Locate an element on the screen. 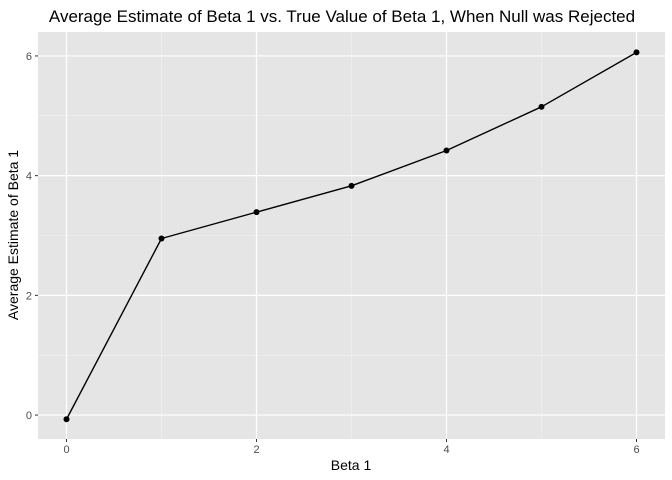 The image size is (672, 480). y-axis-title: Average Estimate of Beta 1 is located at coordinates (13, 235).